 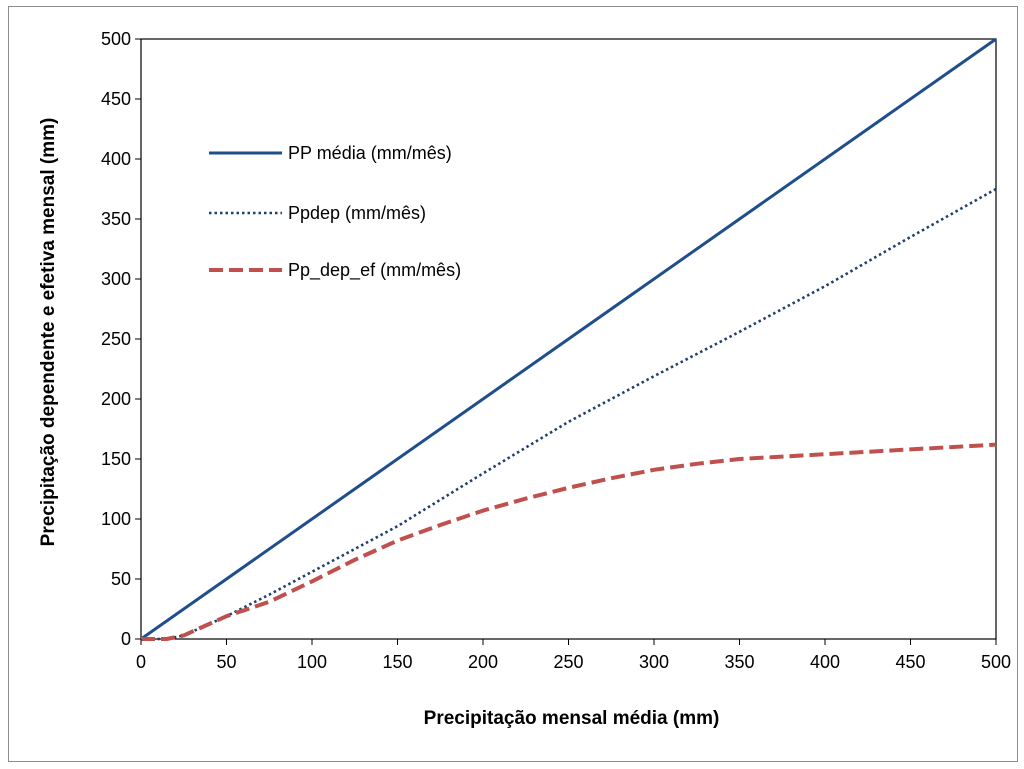 What do you see at coordinates (116, 519) in the screenshot?
I see `y-tick-label: 100` at bounding box center [116, 519].